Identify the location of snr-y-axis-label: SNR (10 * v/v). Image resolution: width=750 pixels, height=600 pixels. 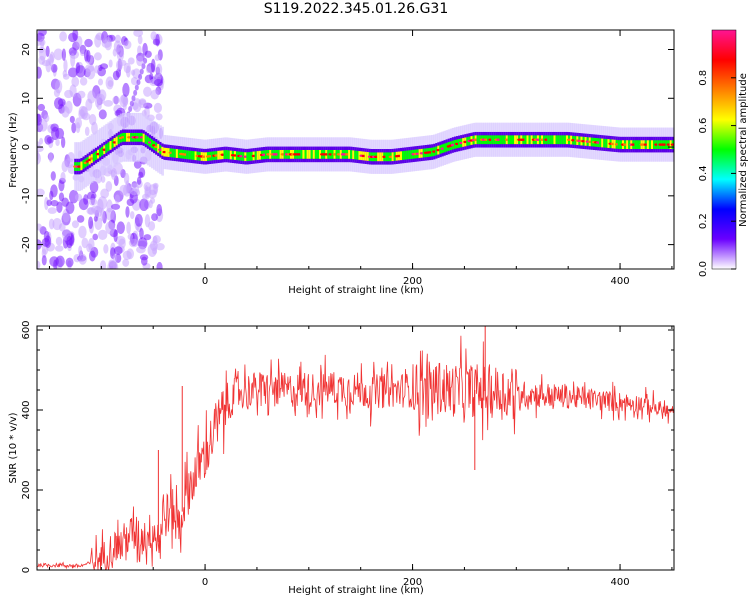
(13, 447).